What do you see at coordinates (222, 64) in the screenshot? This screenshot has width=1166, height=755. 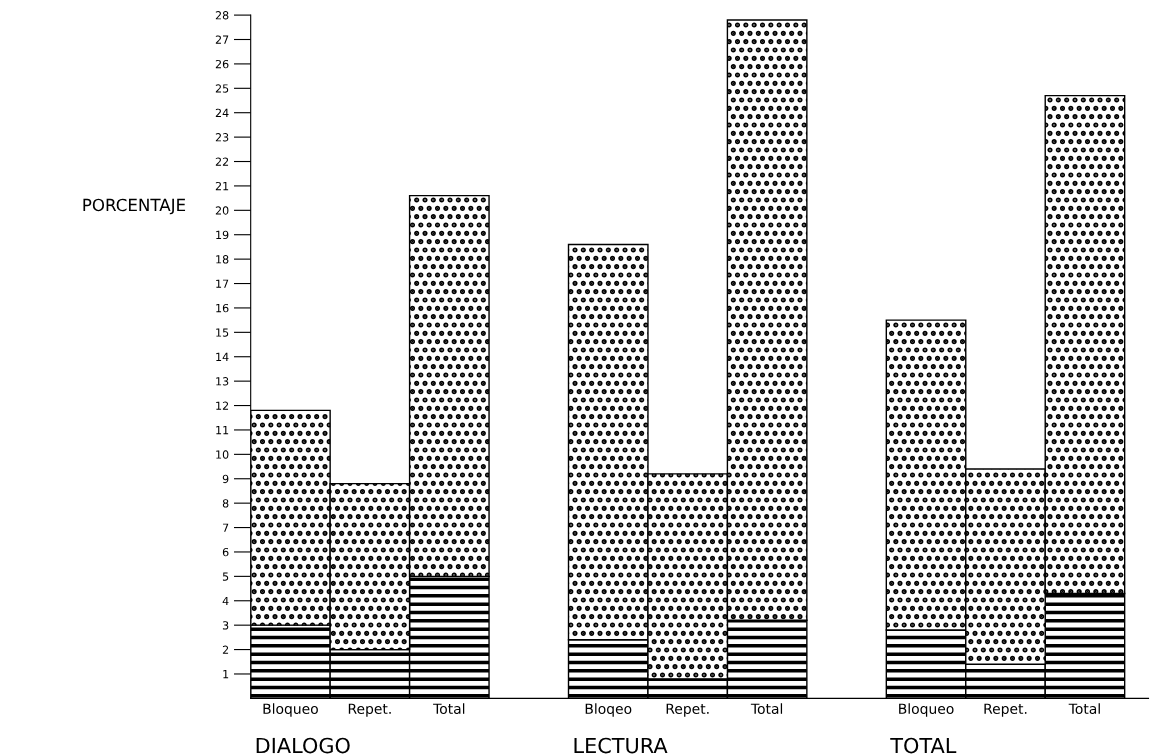 I see `y-tick-label: 26` at bounding box center [222, 64].